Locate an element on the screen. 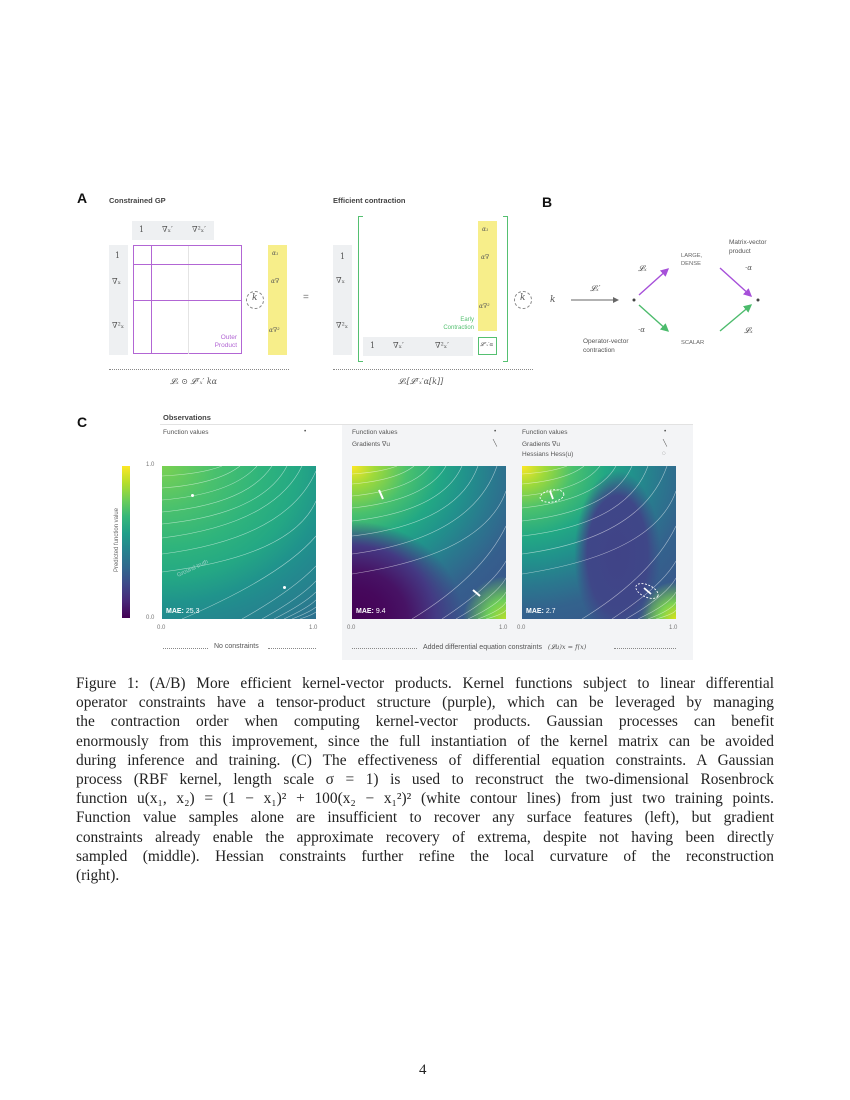 This screenshot has width=850, height=1100. legend-2-gradient-symbol: ╲ is located at coordinates (495, 443).